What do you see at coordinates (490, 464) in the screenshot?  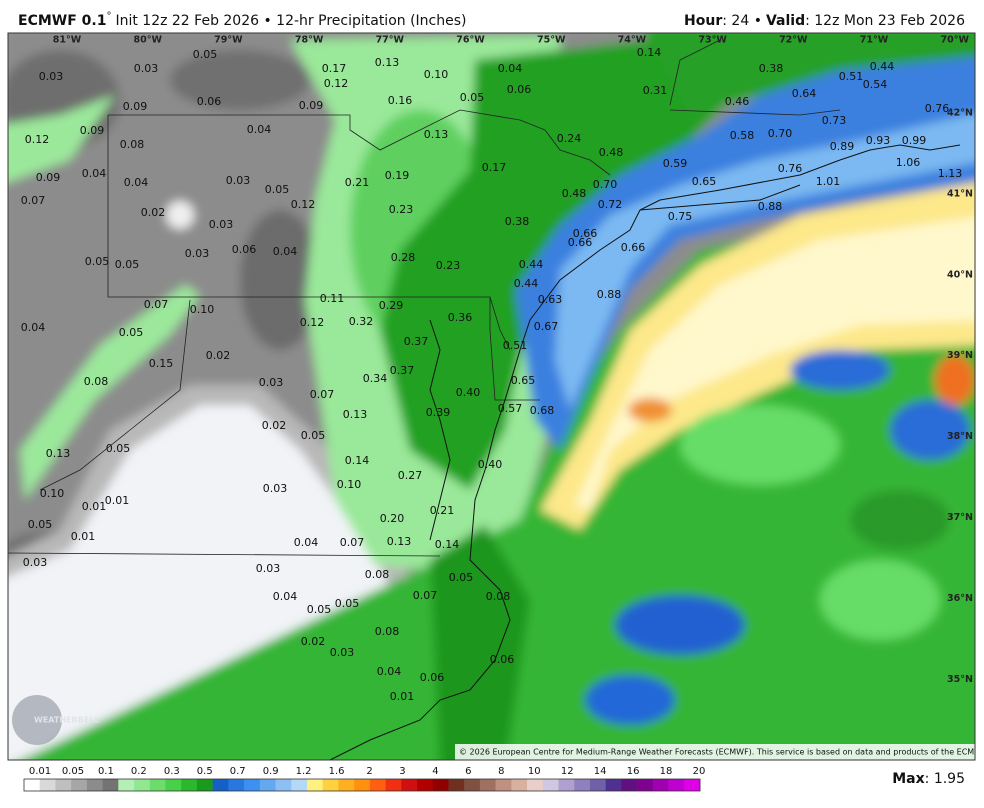 I see `precip-value: 0.40` at bounding box center [490, 464].